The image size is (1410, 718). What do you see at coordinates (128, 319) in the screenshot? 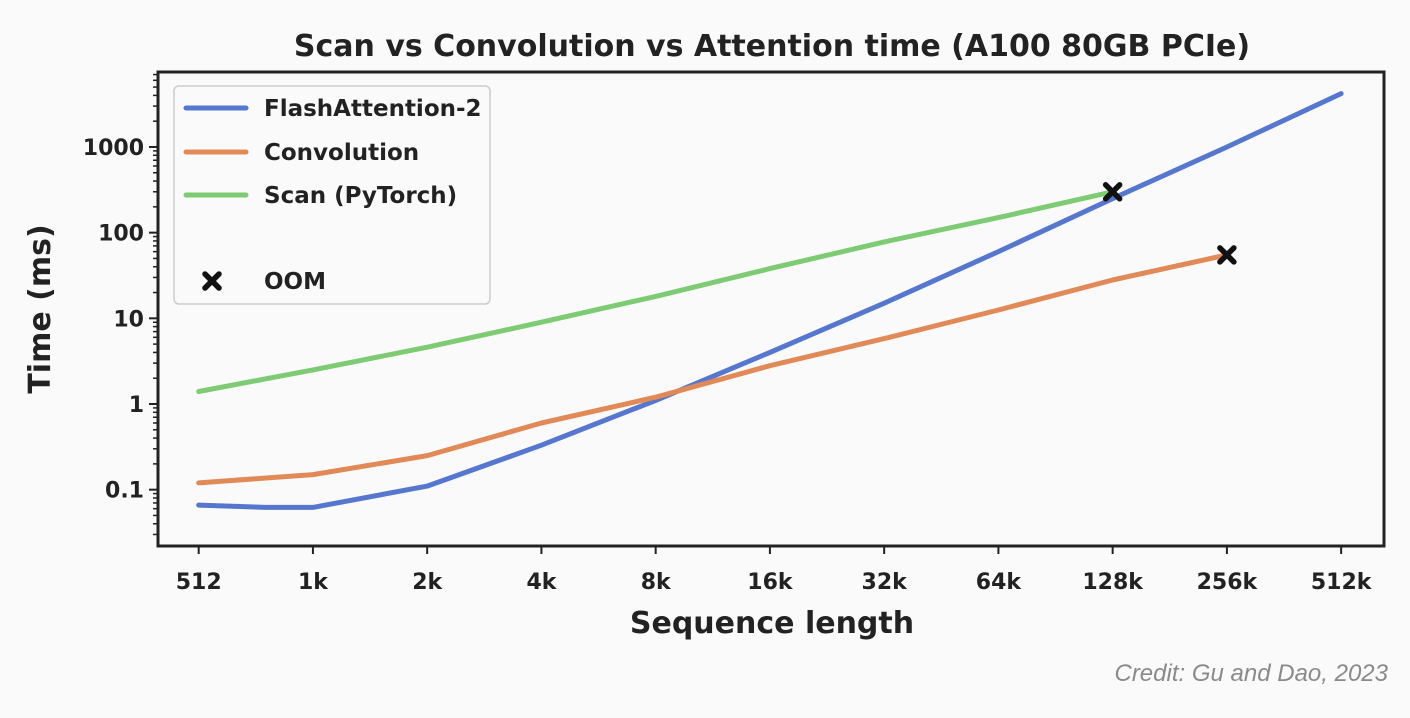
I see `y-tick-label: 10` at bounding box center [128, 319].